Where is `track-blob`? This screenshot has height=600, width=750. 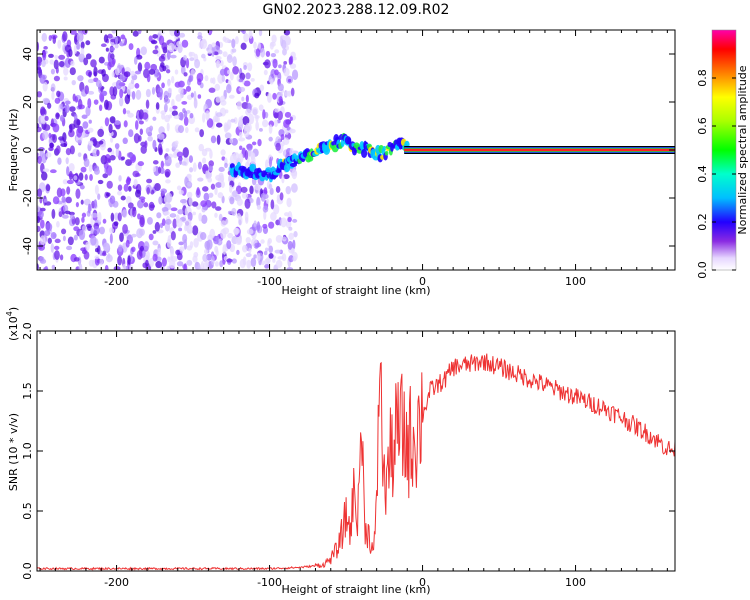 track-blob is located at coordinates (364, 153).